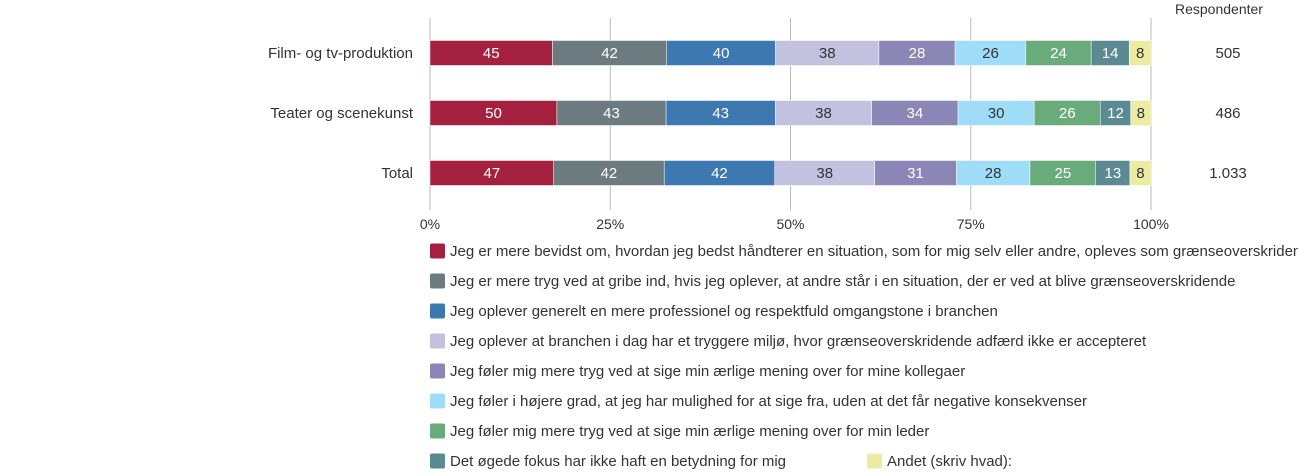 The image size is (1298, 476). Describe the element at coordinates (610, 224) in the screenshot. I see `x-tick-label: 25%` at that location.